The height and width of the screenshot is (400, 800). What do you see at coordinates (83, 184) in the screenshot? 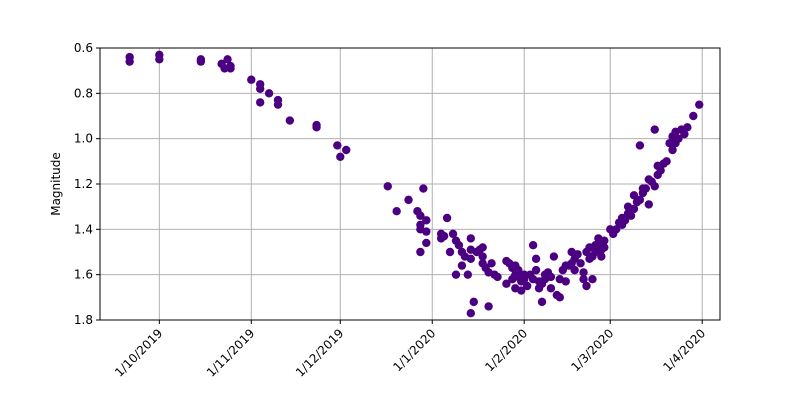
I see `y-tick-label: 1.2` at bounding box center [83, 184].